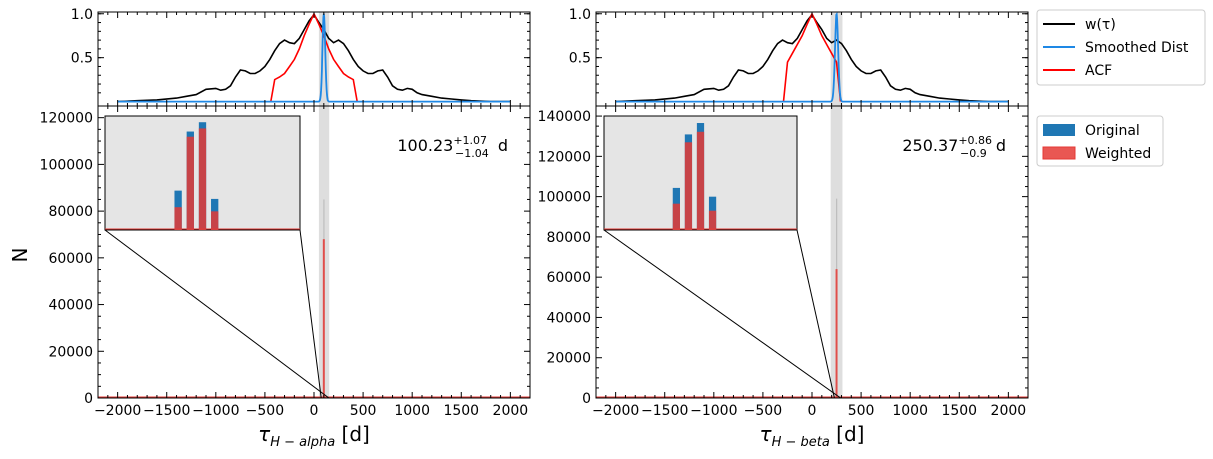 This screenshot has width=1213, height=459. I want to click on legend-label-original: Original, so click(1112, 131).